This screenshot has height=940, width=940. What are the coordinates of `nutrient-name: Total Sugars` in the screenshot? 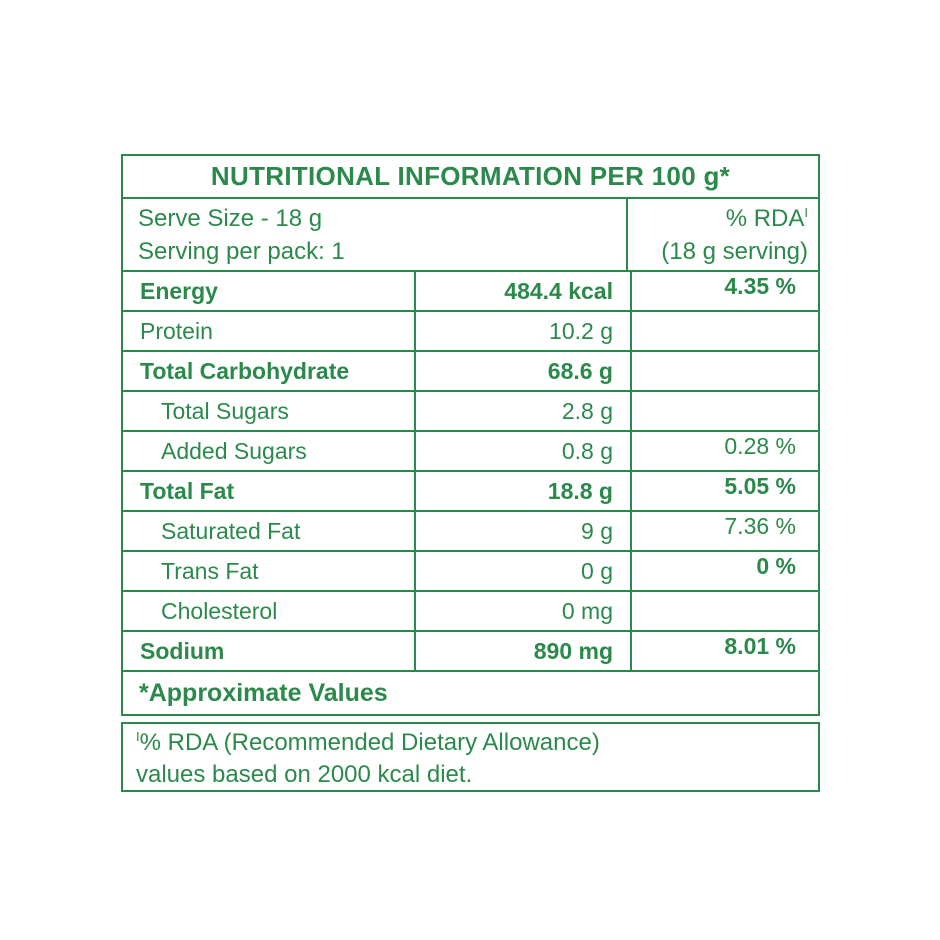 It's located at (225, 410).